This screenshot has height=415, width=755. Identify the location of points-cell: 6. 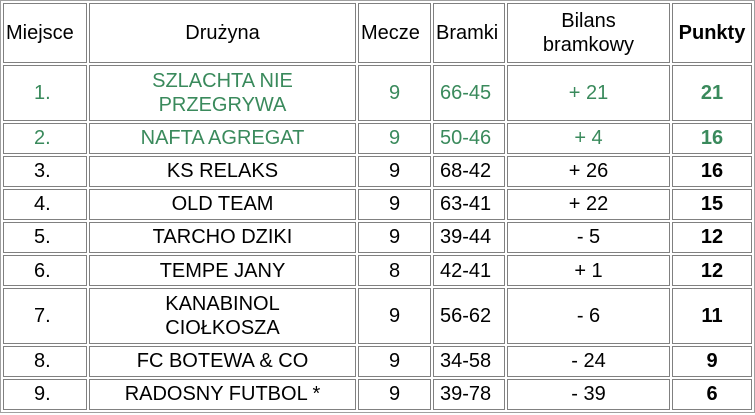
(712, 394).